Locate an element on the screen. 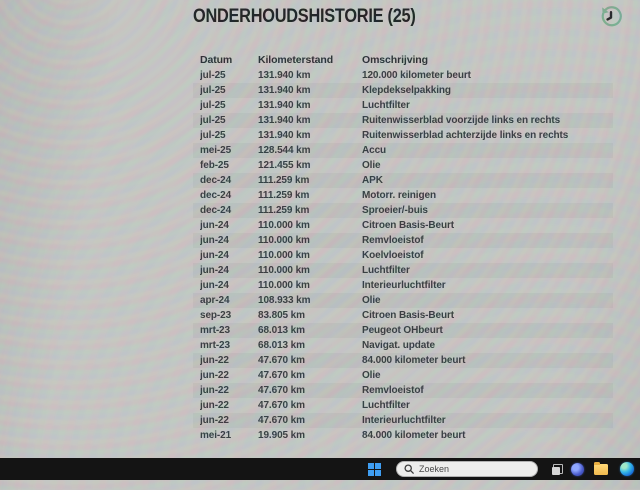 This screenshot has width=640, height=490. table-row: jul-25 131.940 km Luchtfilter is located at coordinates (403, 105).